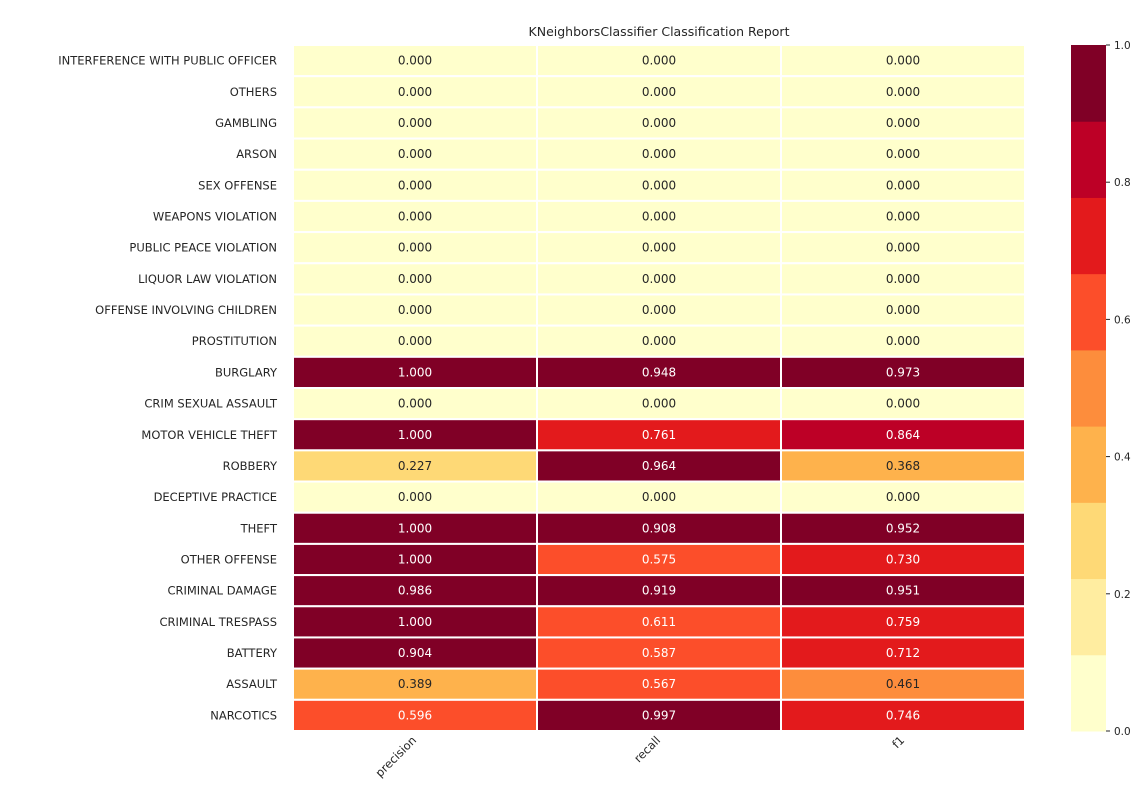  What do you see at coordinates (659, 528) in the screenshot?
I see `cell-value: 0.908` at bounding box center [659, 528].